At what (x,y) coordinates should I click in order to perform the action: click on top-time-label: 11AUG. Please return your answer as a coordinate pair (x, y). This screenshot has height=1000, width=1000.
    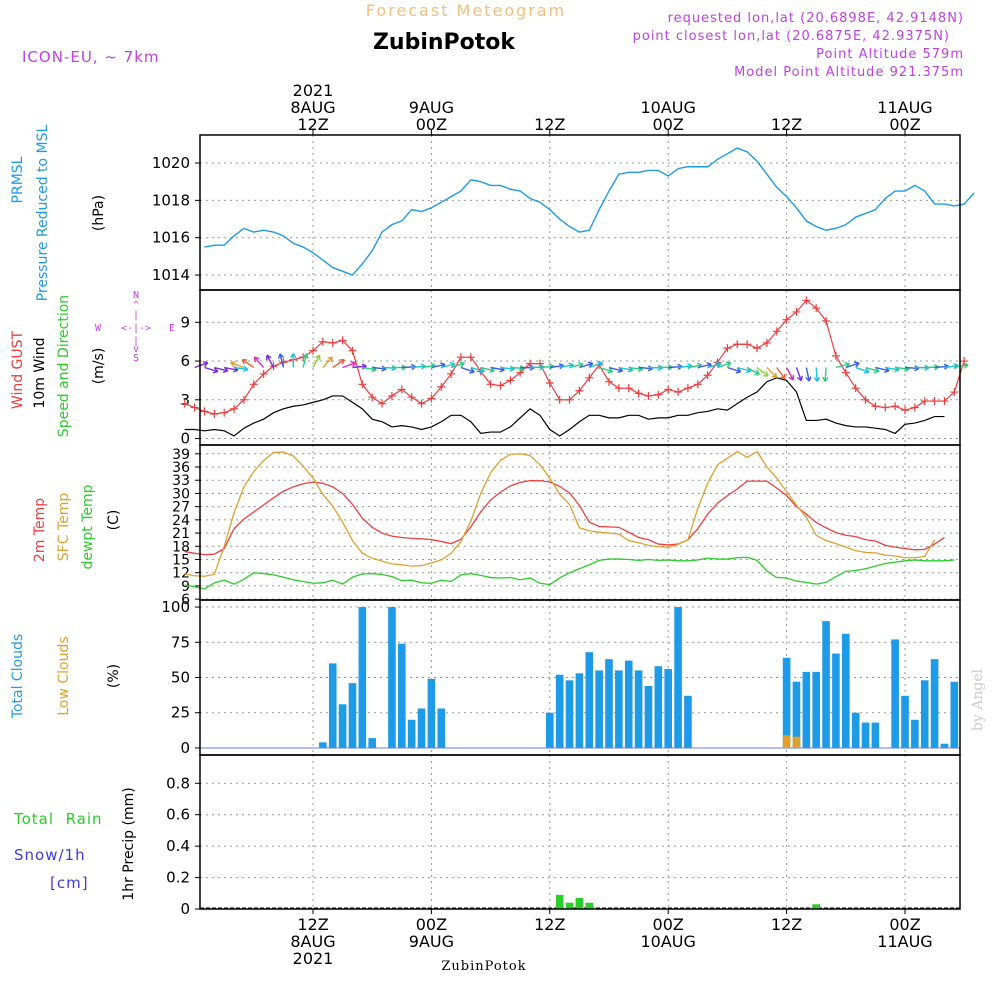
    Looking at the image, I should click on (904, 107).